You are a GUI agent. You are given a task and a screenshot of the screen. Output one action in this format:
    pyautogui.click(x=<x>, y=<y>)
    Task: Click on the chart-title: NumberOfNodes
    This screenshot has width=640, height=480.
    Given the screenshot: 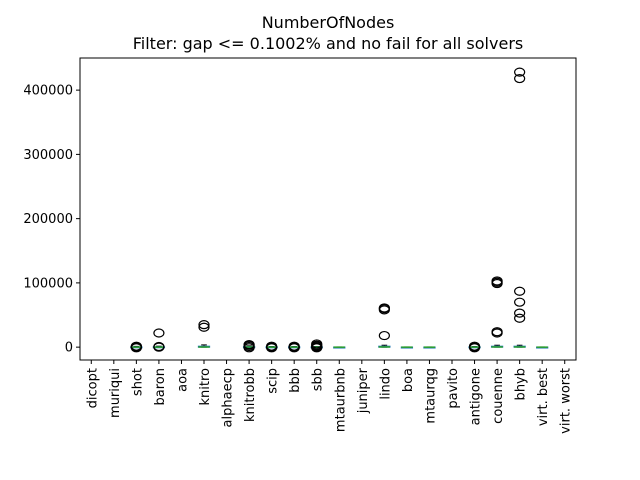 What is the action you would take?
    pyautogui.click(x=328, y=22)
    